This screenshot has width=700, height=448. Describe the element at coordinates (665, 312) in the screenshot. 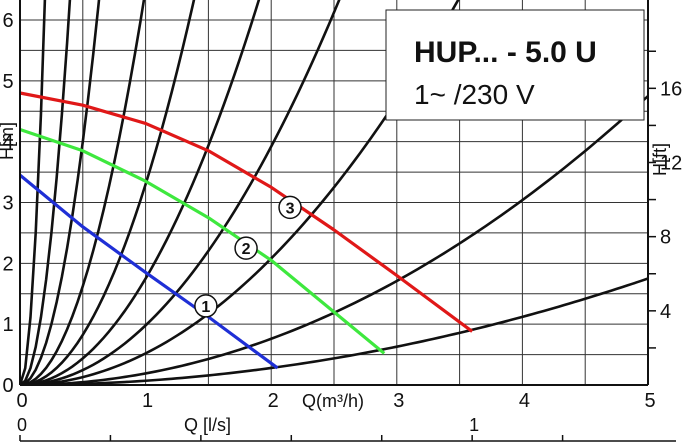

I see `y2-tick-label: 4` at that location.